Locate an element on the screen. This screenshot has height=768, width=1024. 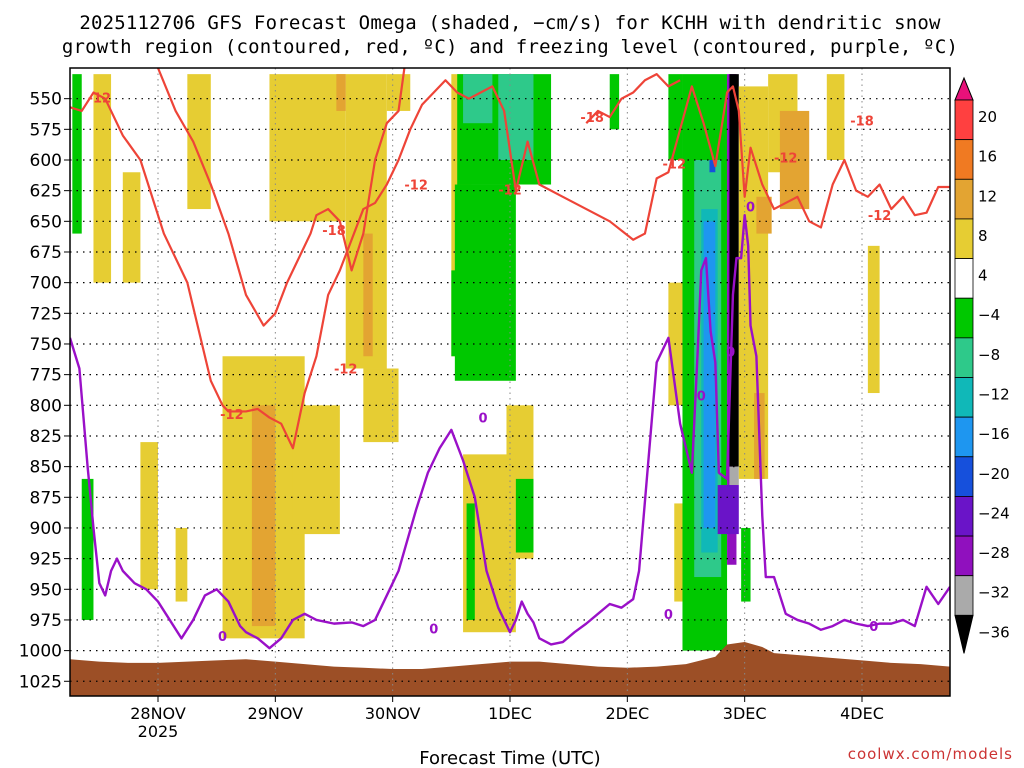
x-tick-label: 3DEC is located at coordinates (745, 713).